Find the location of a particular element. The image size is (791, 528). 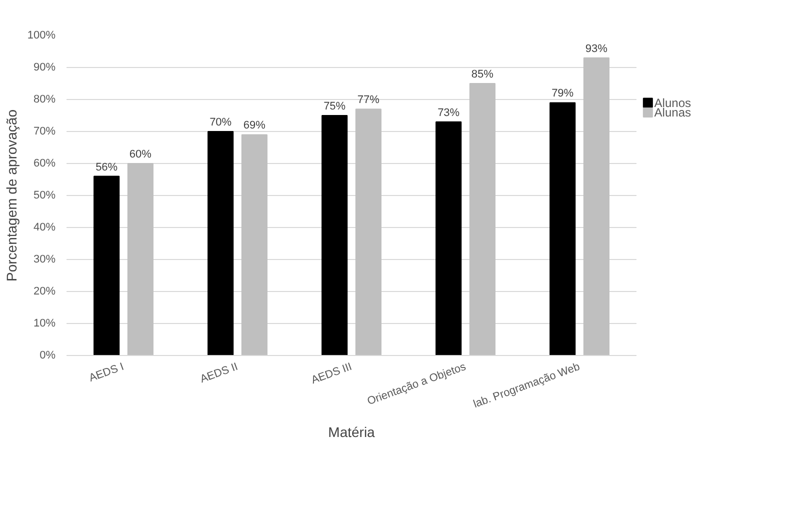

y-tick-label: 70% is located at coordinates (44, 132).